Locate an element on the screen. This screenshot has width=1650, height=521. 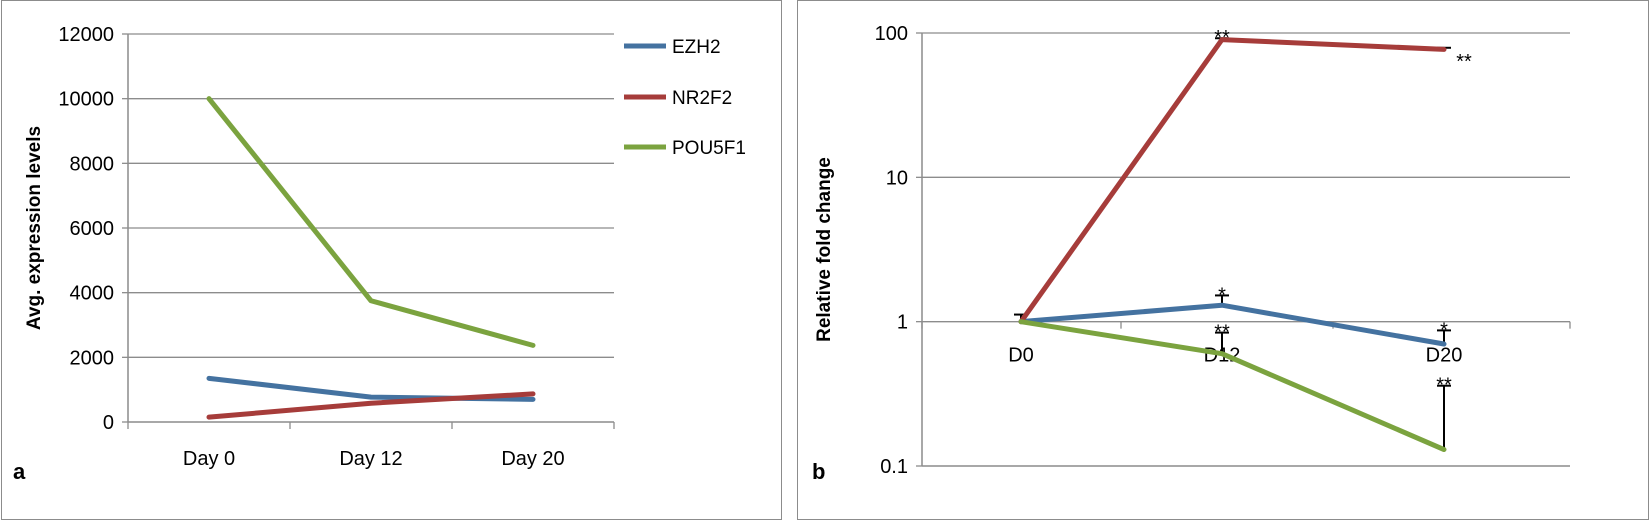
series-line-b-nr2f2 is located at coordinates (1232, 181).